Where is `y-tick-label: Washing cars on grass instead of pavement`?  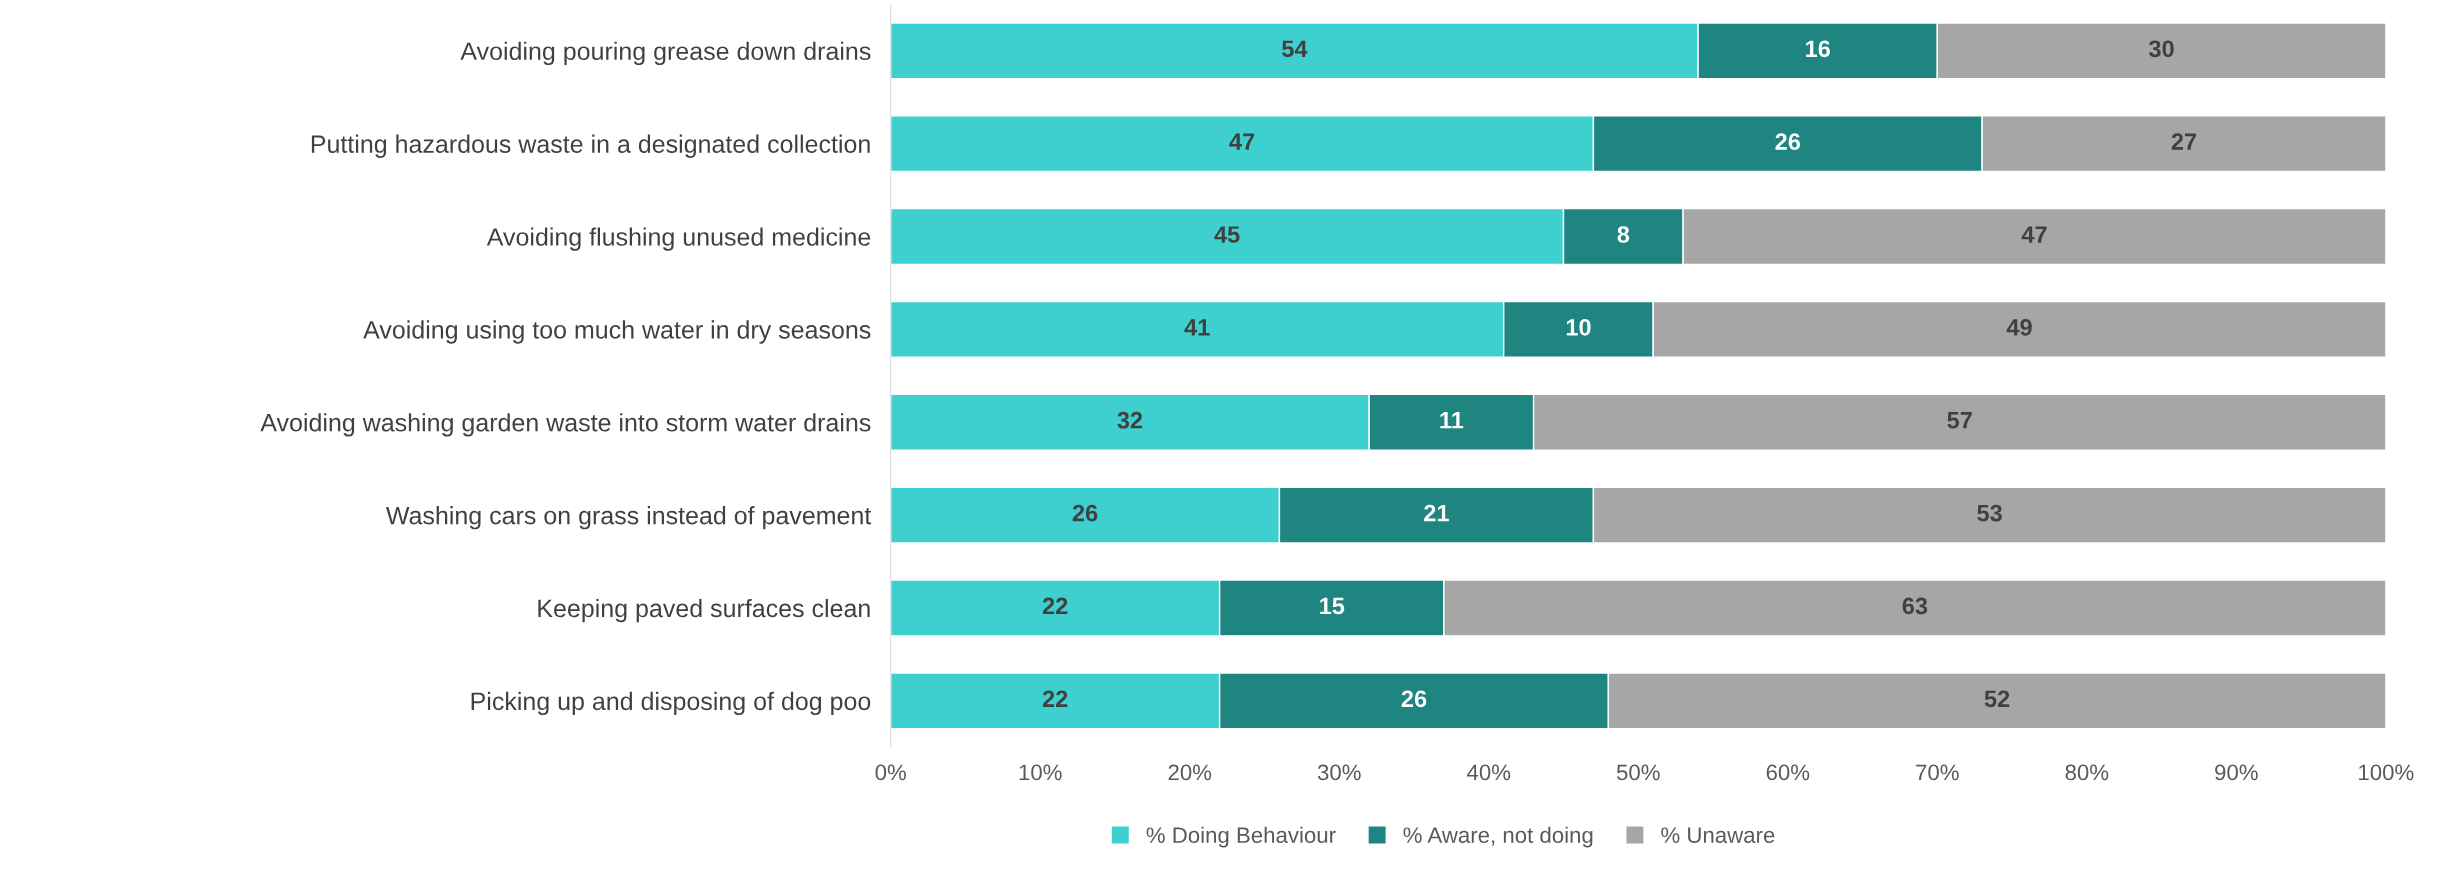 y-tick-label: Washing cars on grass instead of pavement is located at coordinates (628, 518).